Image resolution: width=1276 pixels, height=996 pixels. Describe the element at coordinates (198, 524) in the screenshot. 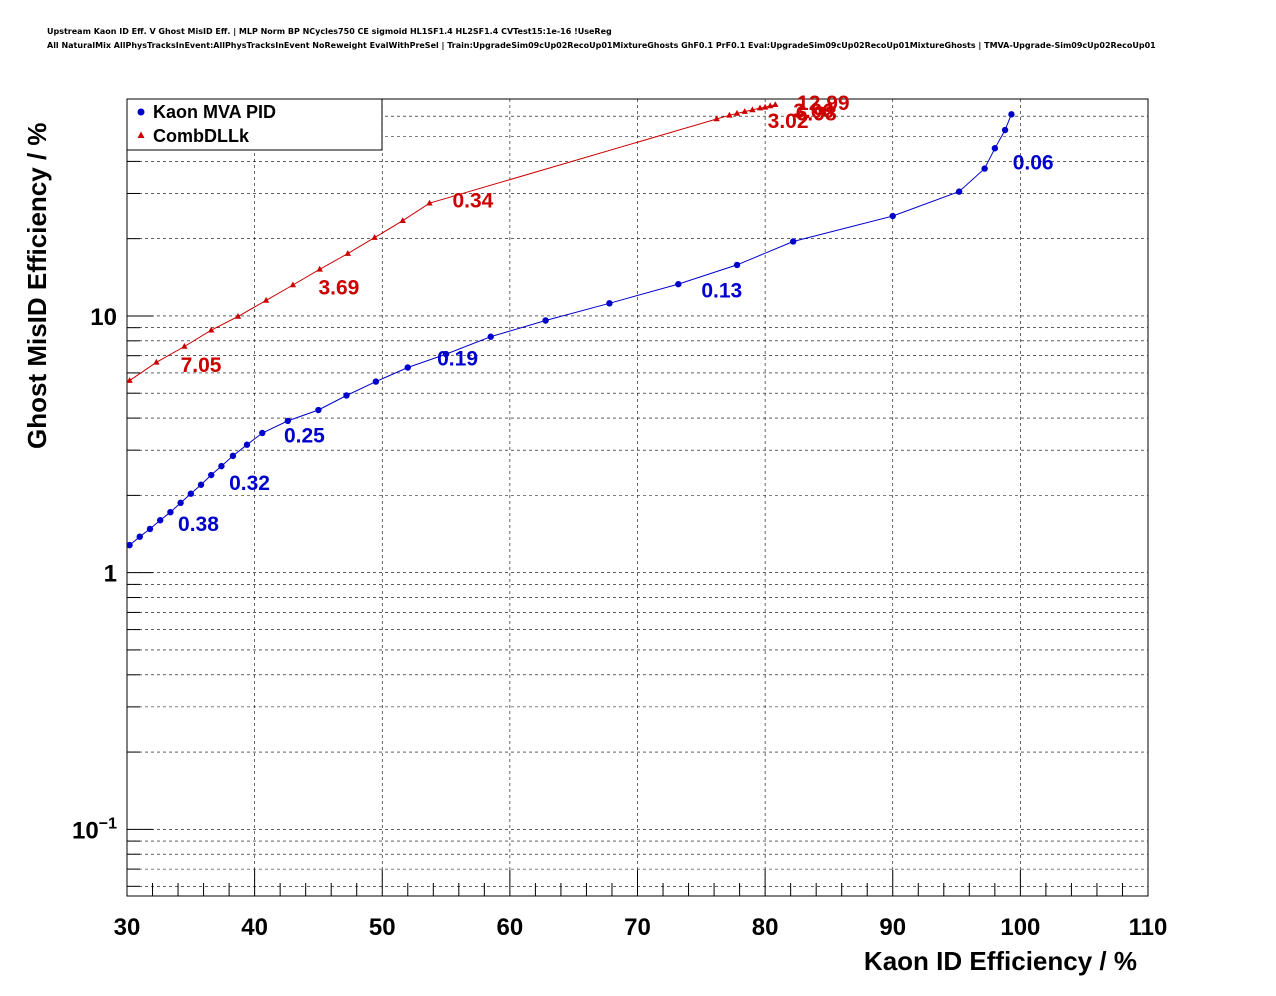

I see `point-label-kaon-mva: 0.38` at that location.